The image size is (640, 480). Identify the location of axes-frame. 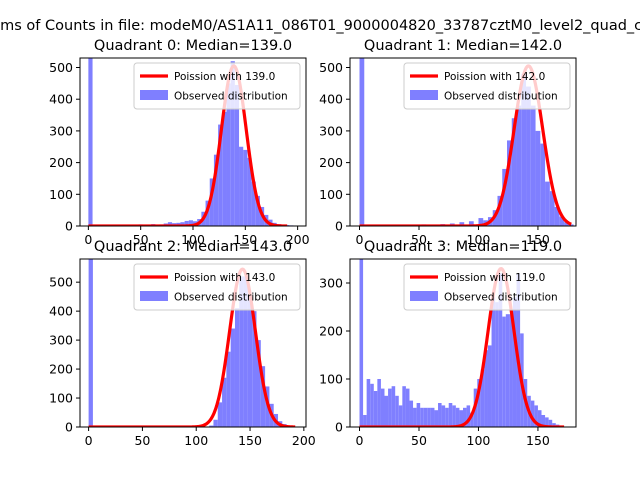
(193, 343).